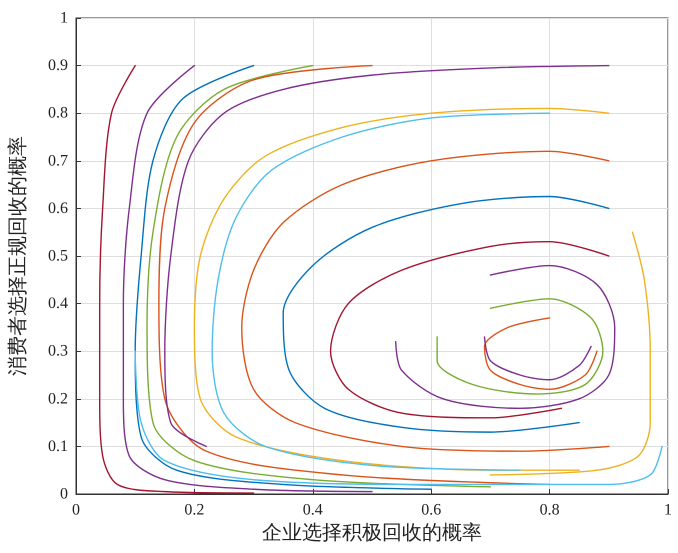 The width and height of the screenshot is (678, 553). Describe the element at coordinates (58, 65) in the screenshot. I see `y-tick-label: 0.9` at that location.